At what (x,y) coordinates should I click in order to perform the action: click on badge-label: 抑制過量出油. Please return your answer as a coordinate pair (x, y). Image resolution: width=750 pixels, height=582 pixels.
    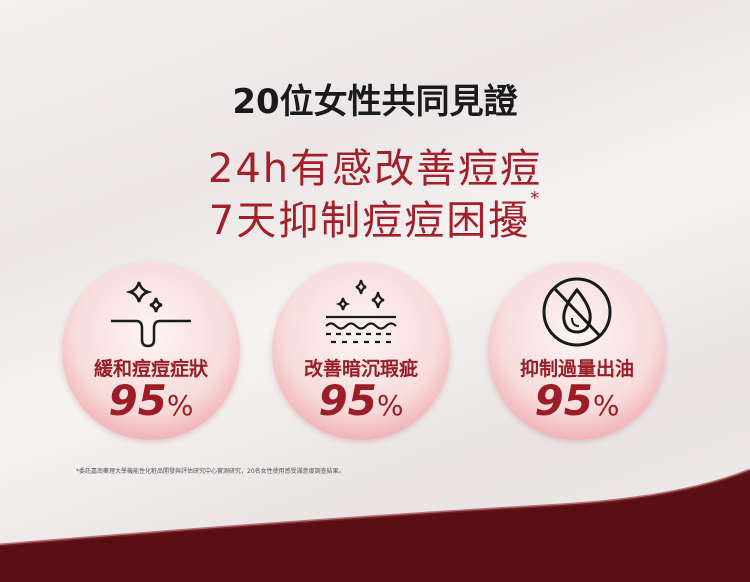
    Looking at the image, I should click on (576, 369).